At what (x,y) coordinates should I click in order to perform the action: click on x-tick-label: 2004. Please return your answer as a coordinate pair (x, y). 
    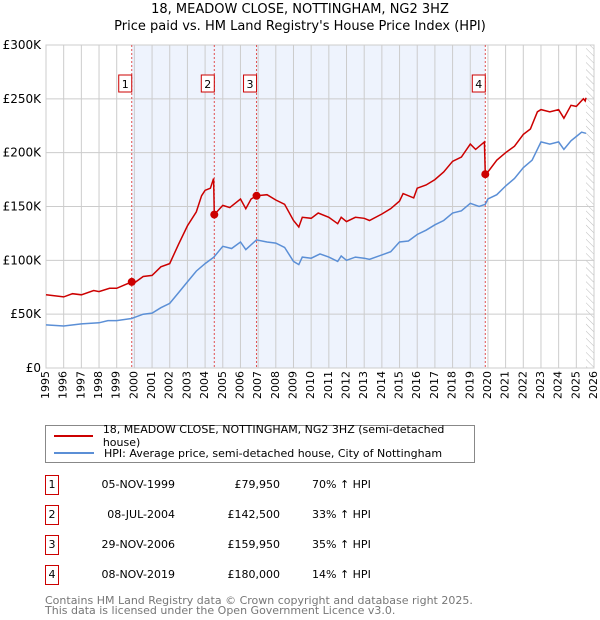
    Looking at the image, I should click on (204, 385).